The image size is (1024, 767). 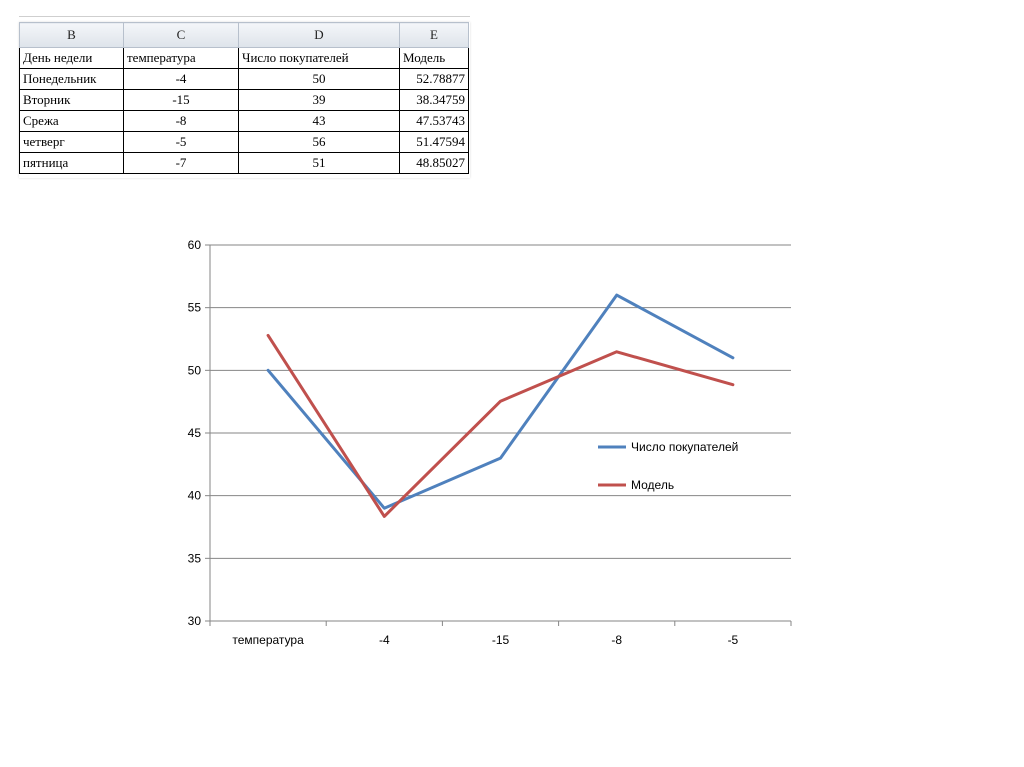 I want to click on column-letter-row: B C D E, so click(x=244, y=35).